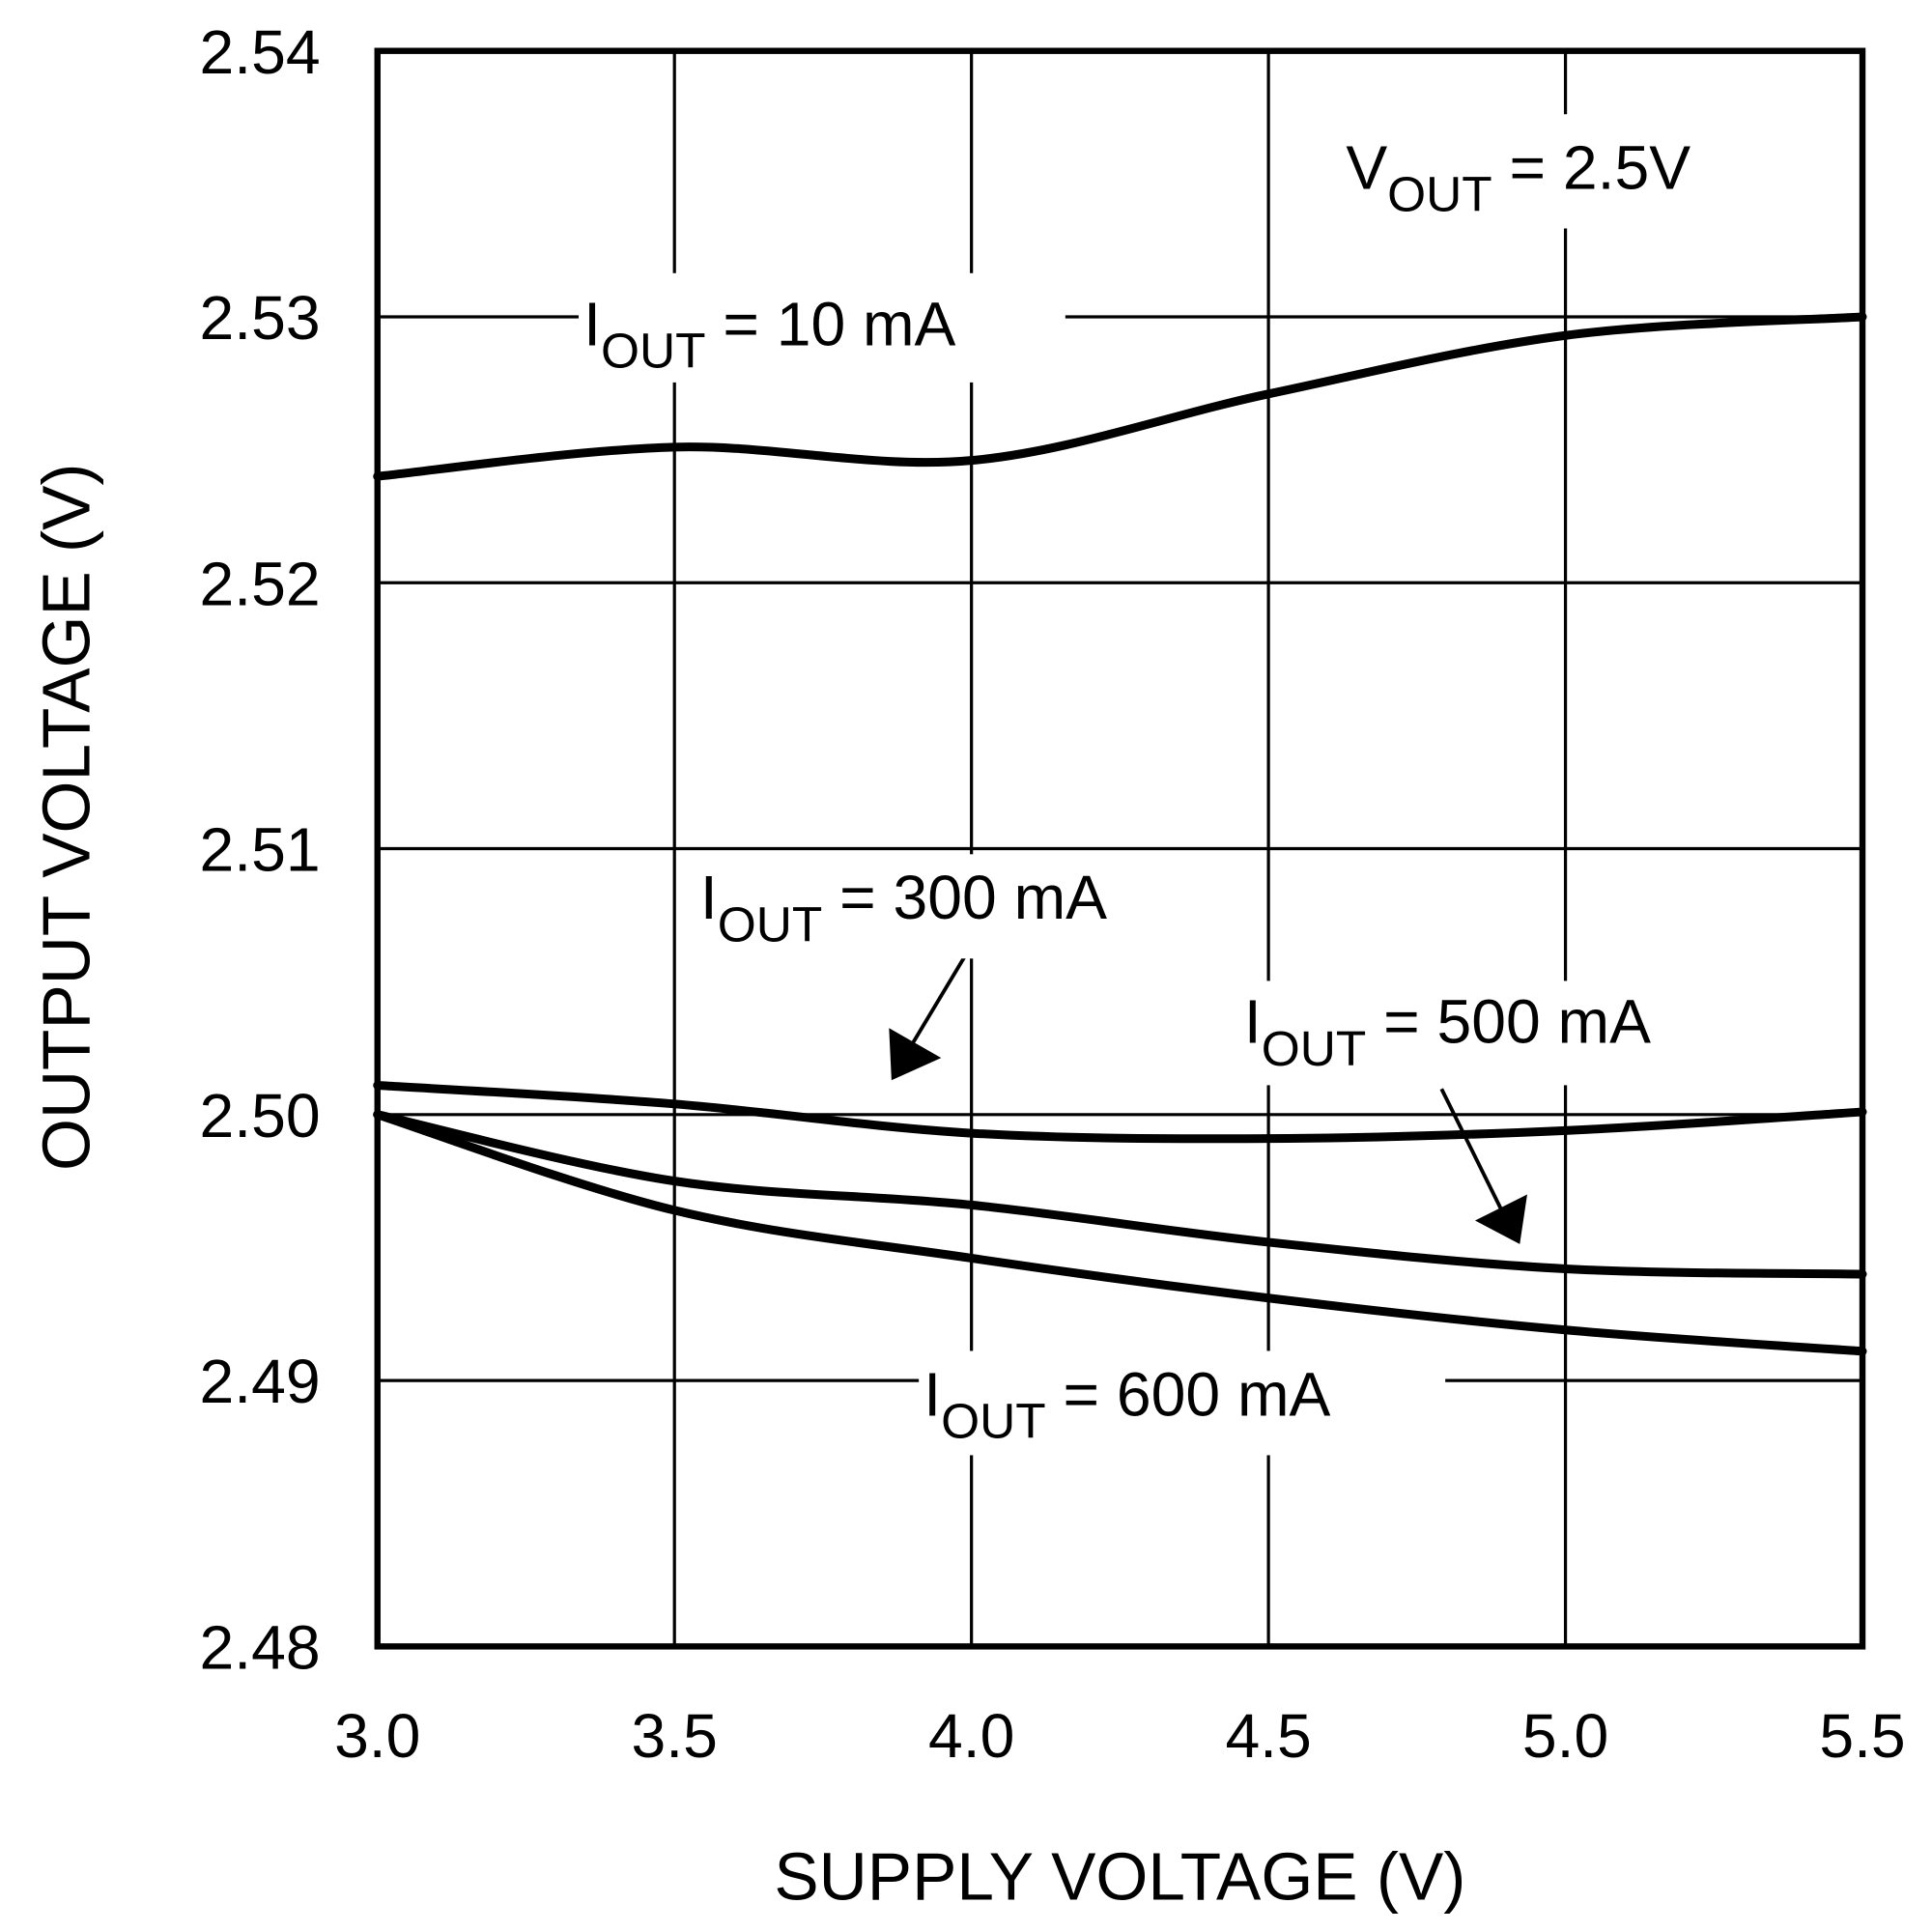  I want to click on y-tick-label: 2.51, so click(260, 850).